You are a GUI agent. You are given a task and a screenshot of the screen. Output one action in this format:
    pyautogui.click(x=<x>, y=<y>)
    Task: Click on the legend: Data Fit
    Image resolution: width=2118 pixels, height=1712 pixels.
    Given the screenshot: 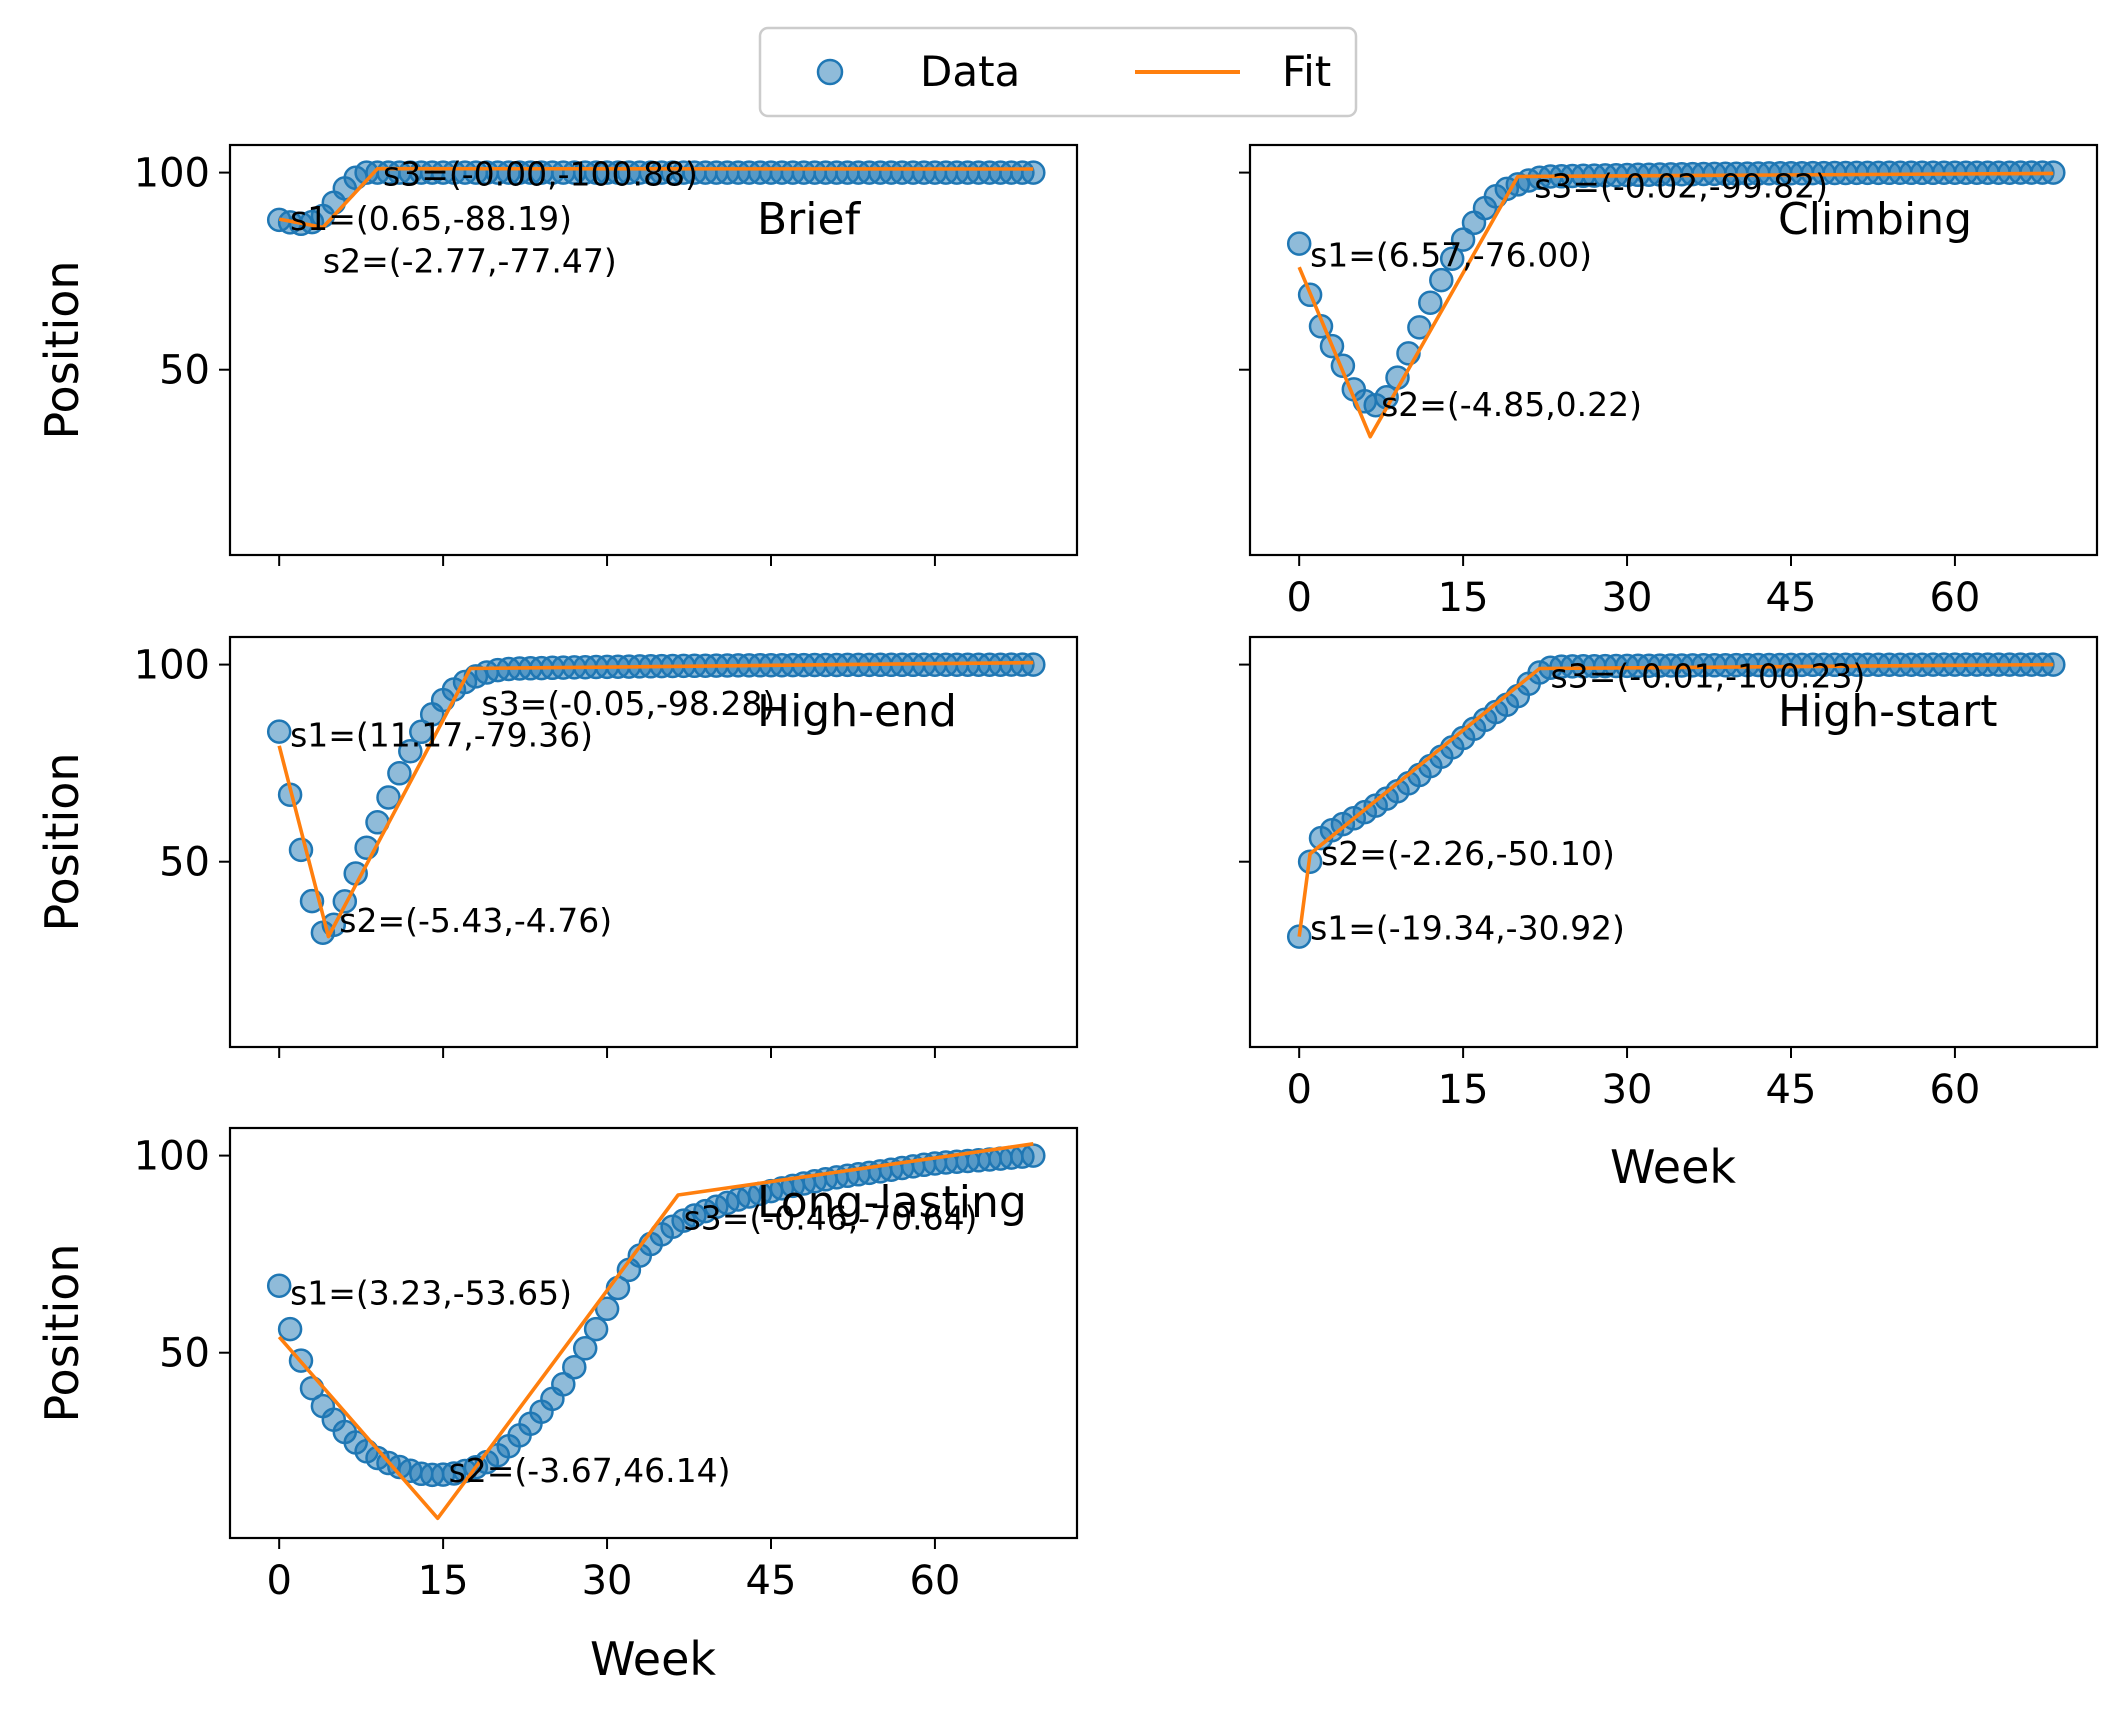 What is the action you would take?
    pyautogui.click(x=1058, y=72)
    